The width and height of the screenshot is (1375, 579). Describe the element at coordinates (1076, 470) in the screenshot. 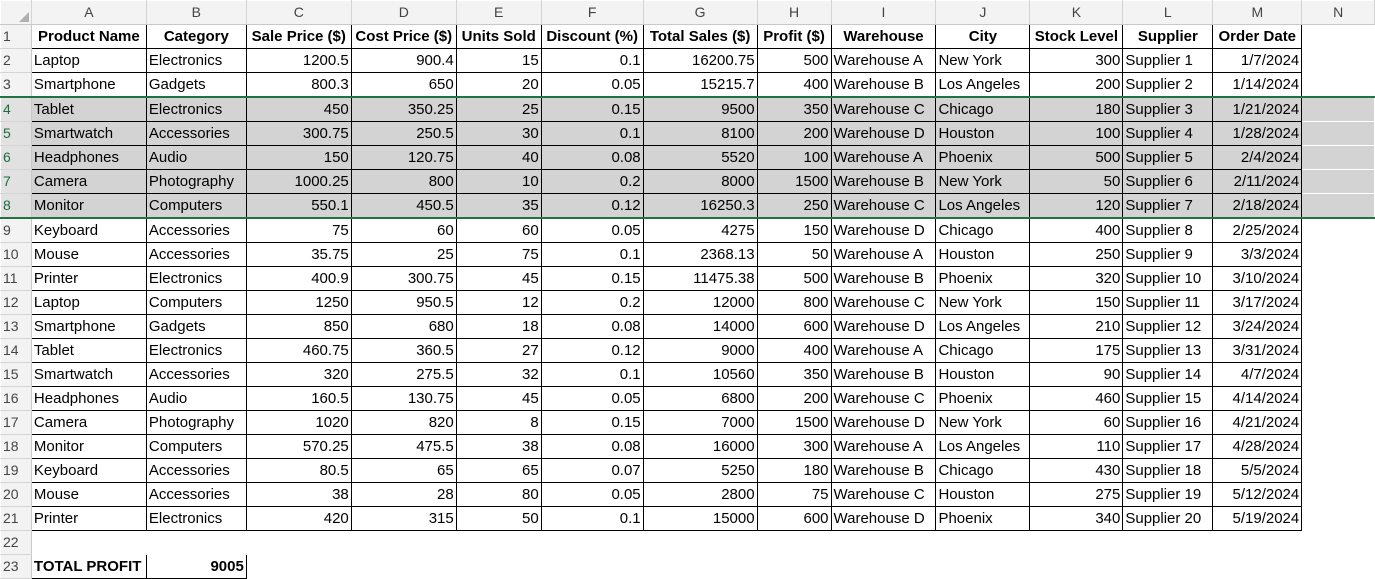

I see `data-cell: 430` at that location.